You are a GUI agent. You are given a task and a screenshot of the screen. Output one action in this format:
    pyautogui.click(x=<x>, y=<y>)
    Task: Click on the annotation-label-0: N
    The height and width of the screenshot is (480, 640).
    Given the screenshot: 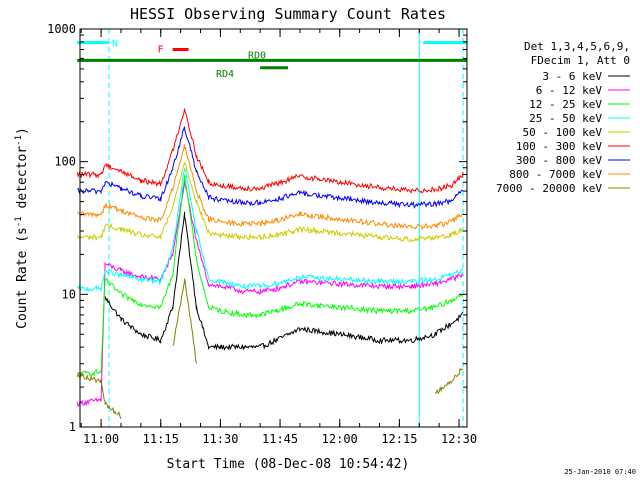 What is the action you would take?
    pyautogui.click(x=115, y=44)
    